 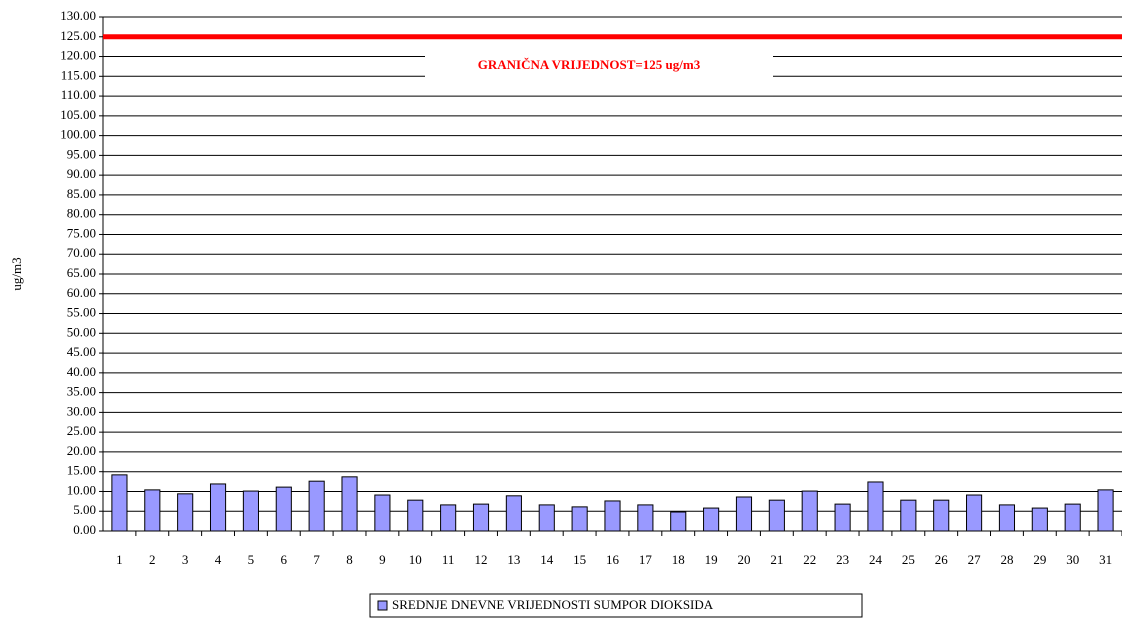 What do you see at coordinates (81, 213) in the screenshot?
I see `y-tick-label: 80.00` at bounding box center [81, 213].